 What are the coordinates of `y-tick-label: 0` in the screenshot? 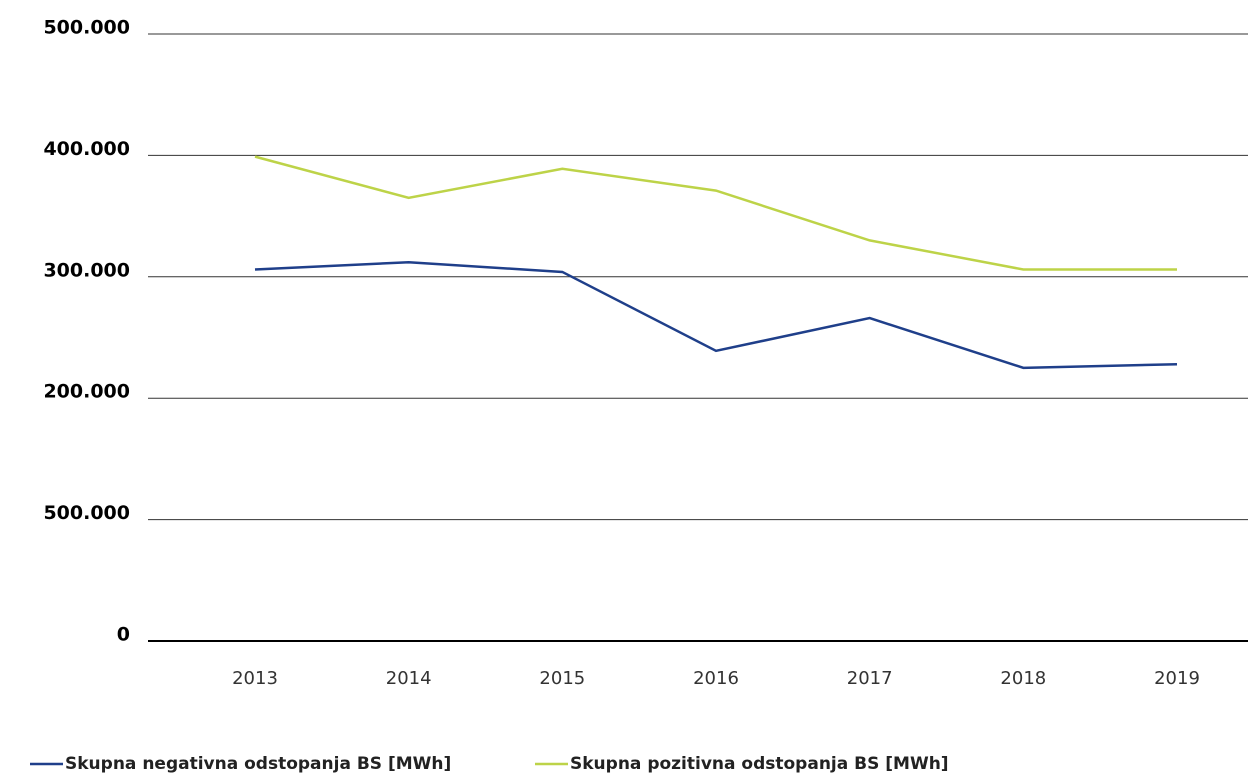 It's located at (123, 635).